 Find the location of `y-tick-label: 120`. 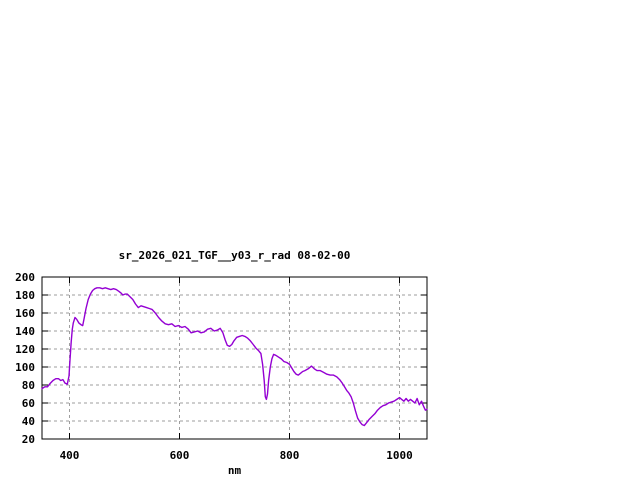

y-tick-label: 120 is located at coordinates (25, 349).